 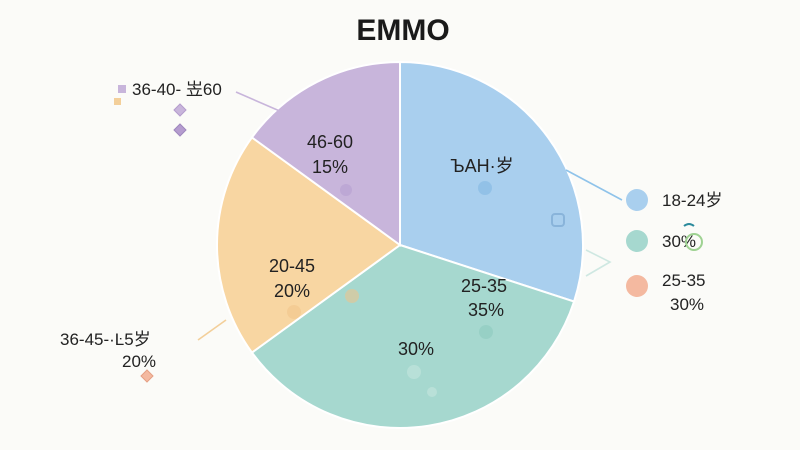 I want to click on chart-title: EMMO, so click(x=402, y=30).